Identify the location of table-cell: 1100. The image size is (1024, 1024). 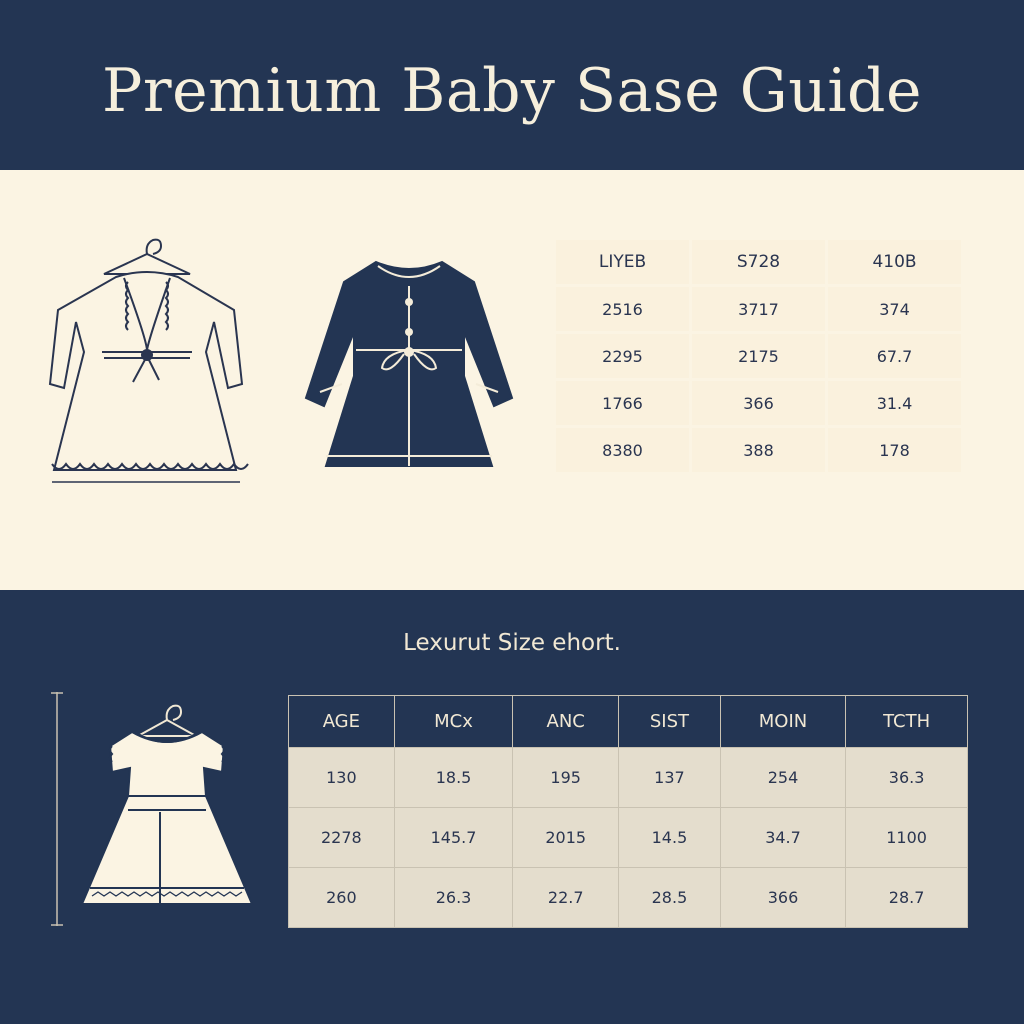
(906, 837).